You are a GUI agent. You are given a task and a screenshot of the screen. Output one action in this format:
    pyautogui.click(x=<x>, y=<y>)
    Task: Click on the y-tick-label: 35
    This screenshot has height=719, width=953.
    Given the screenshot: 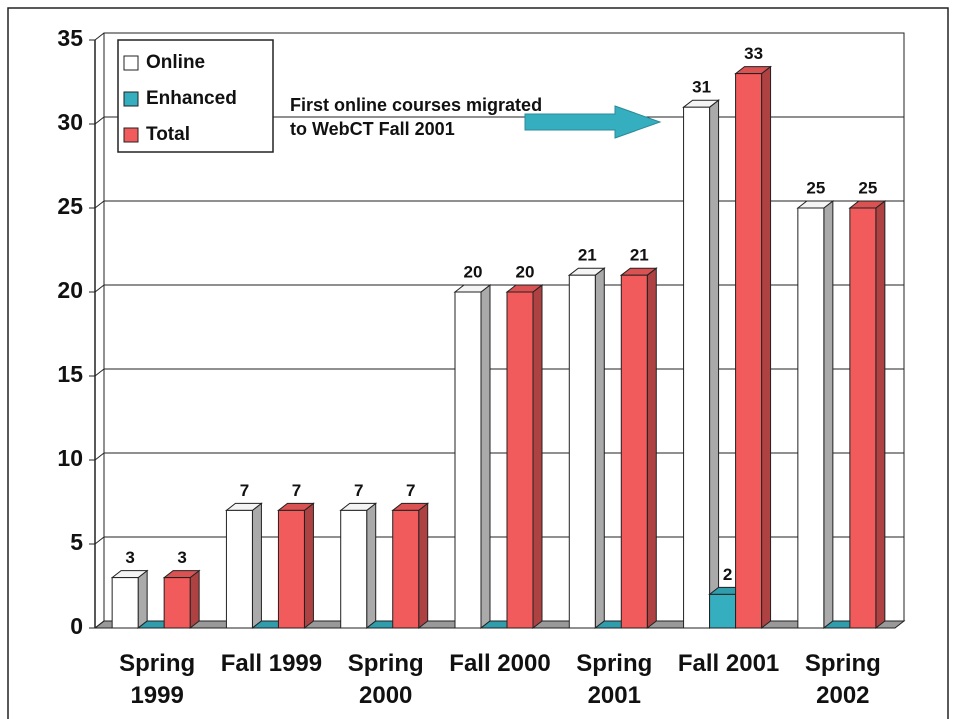 What is the action you would take?
    pyautogui.click(x=70, y=38)
    